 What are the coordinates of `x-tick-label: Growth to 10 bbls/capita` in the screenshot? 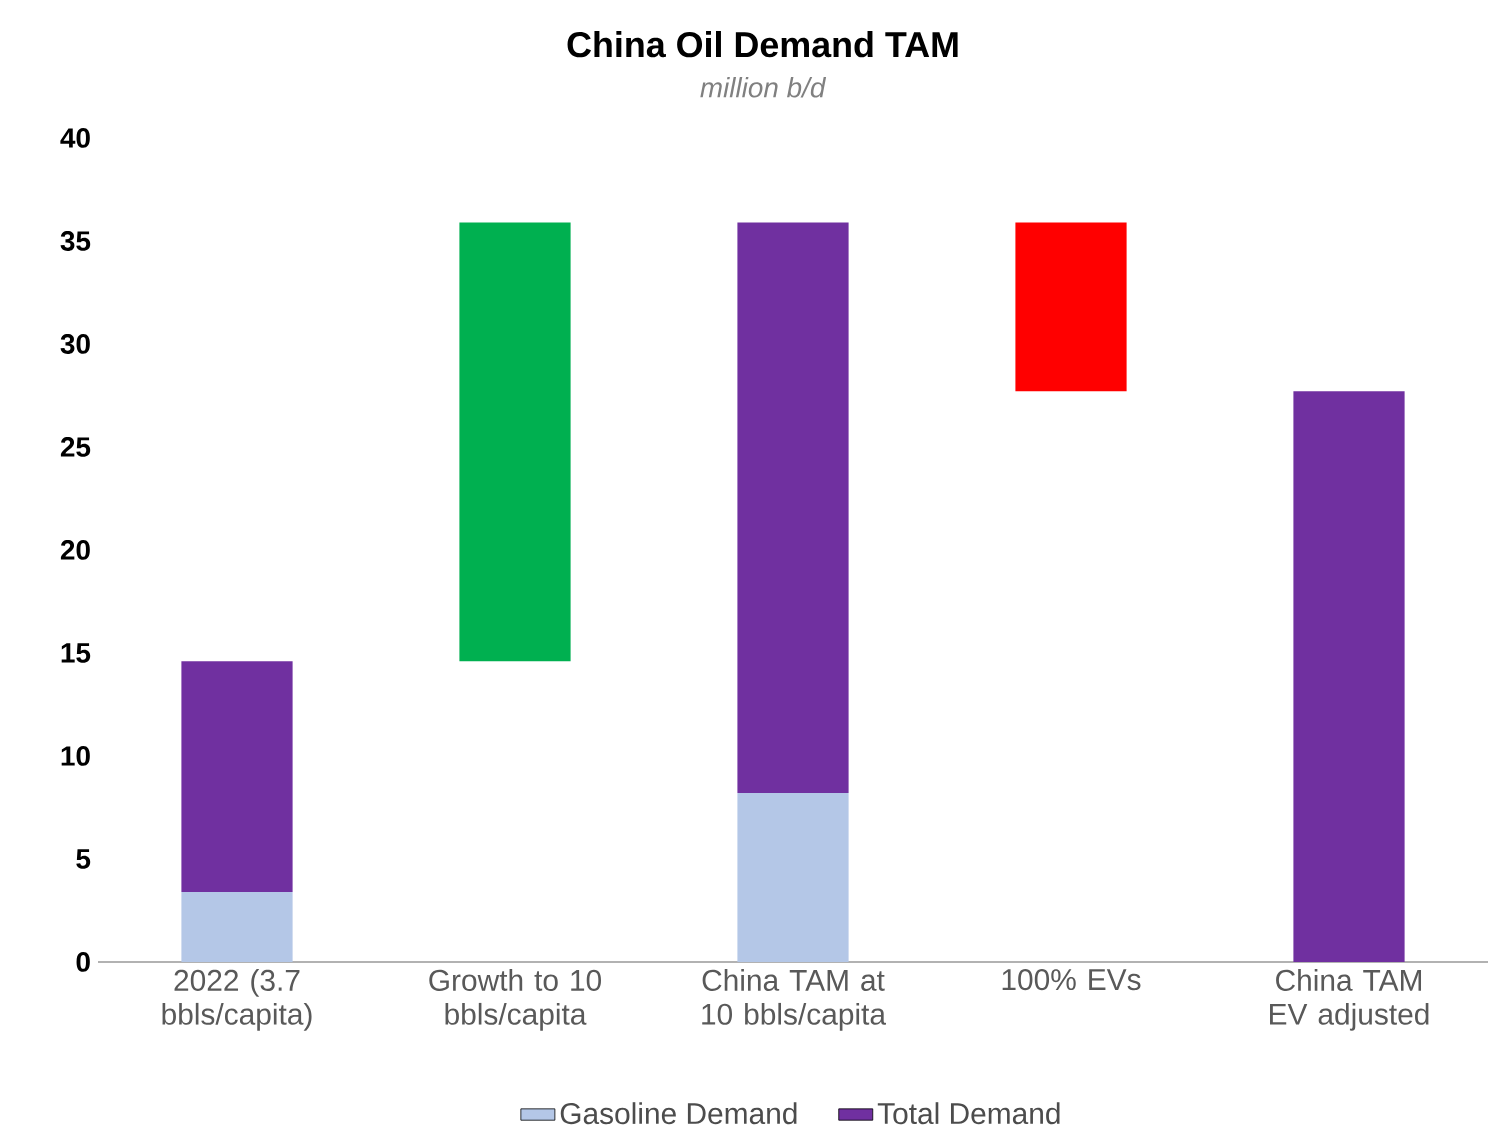 It's located at (515, 1000).